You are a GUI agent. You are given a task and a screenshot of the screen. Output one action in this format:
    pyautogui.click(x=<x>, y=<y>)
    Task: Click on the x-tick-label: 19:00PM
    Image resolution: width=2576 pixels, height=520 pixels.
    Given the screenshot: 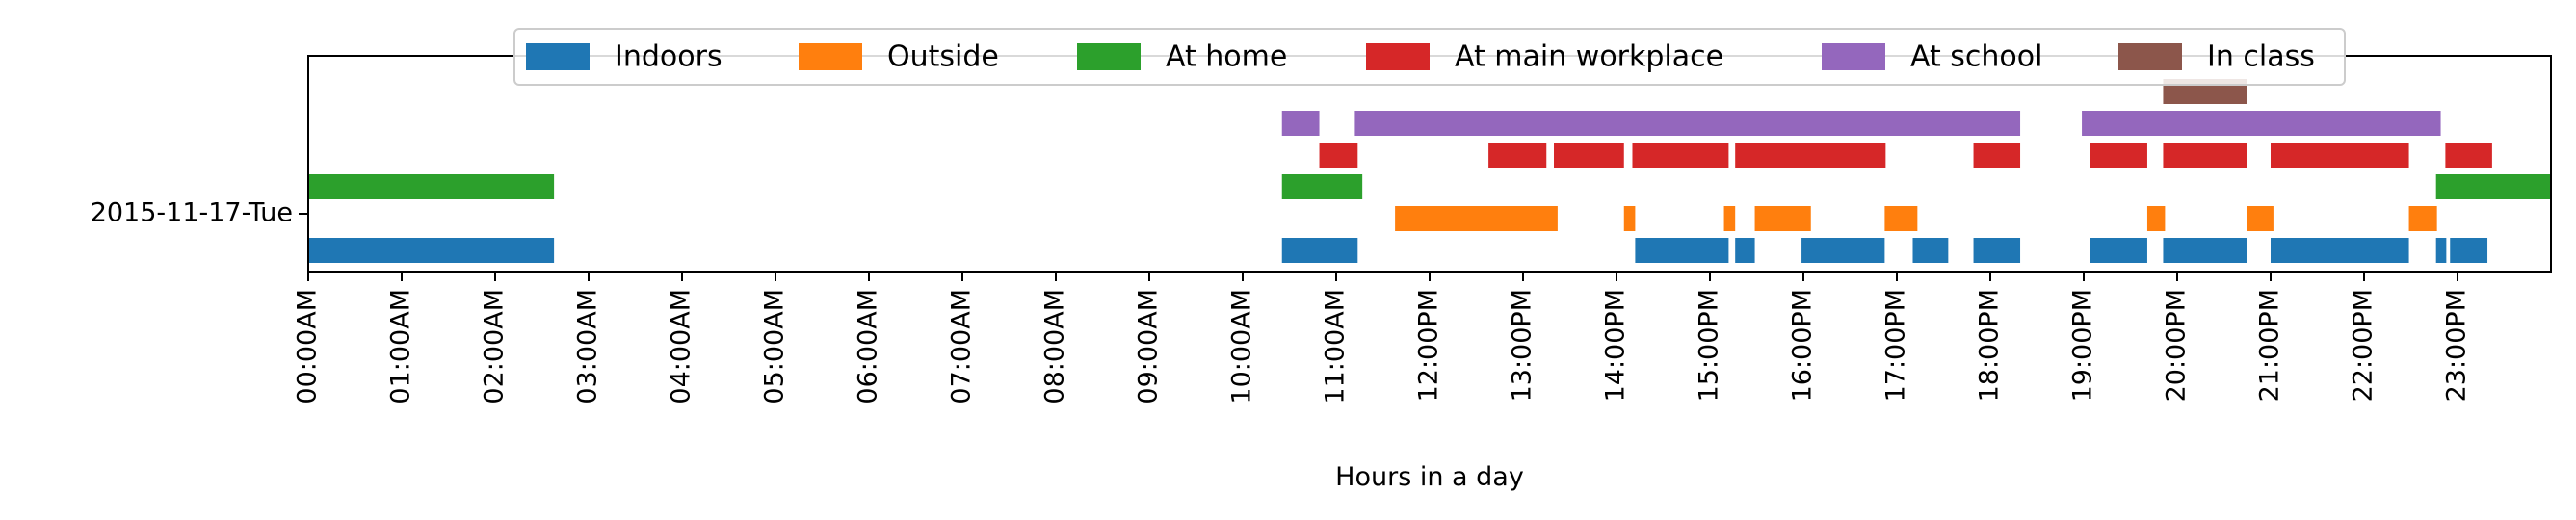 What is the action you would take?
    pyautogui.click(x=2083, y=345)
    